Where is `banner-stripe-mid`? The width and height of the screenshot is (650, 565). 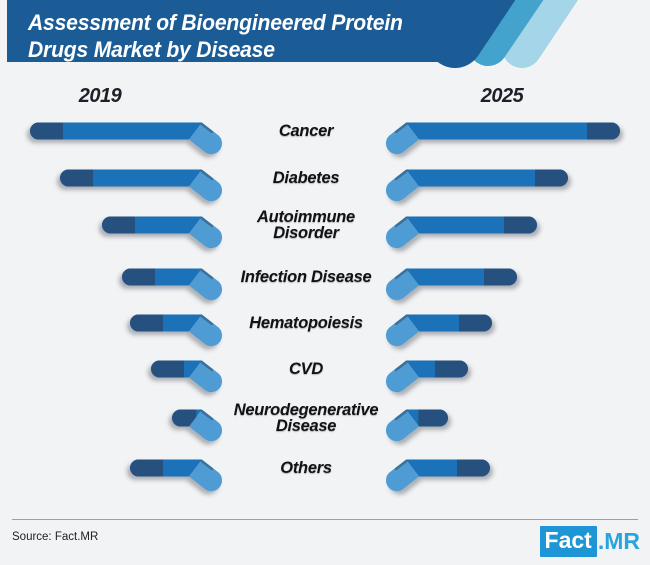 banner-stripe-mid is located at coordinates (506, 33).